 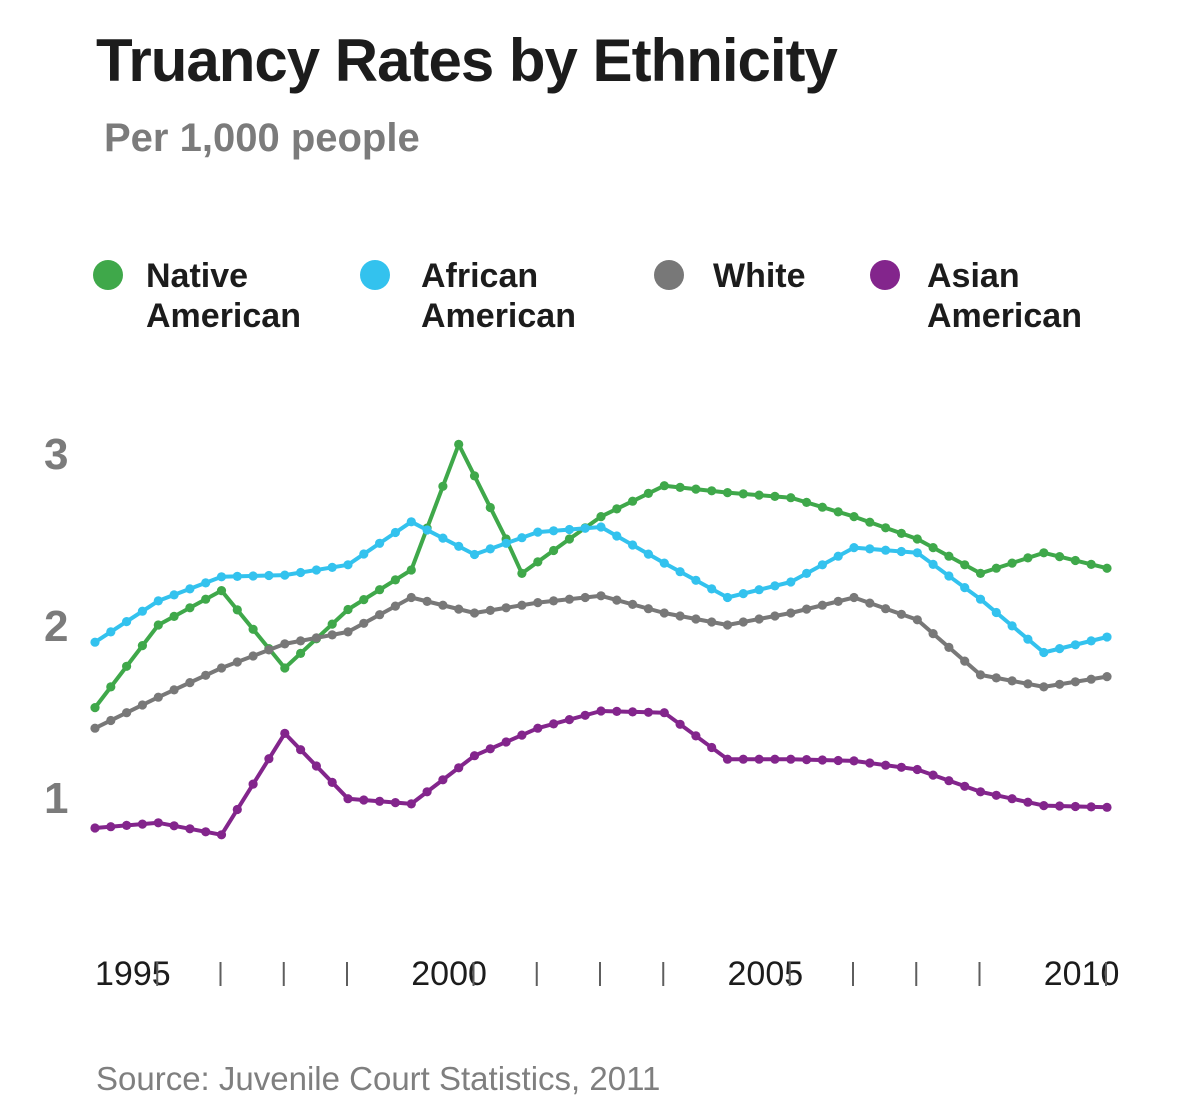 What do you see at coordinates (467, 60) in the screenshot?
I see `chart-title: Truancy Rates by Ethnicity` at bounding box center [467, 60].